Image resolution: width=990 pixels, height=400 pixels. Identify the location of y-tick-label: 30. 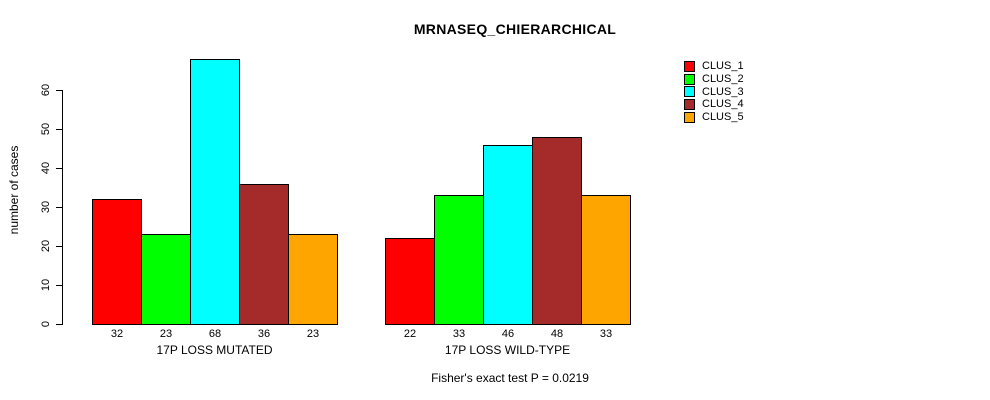
(46, 207).